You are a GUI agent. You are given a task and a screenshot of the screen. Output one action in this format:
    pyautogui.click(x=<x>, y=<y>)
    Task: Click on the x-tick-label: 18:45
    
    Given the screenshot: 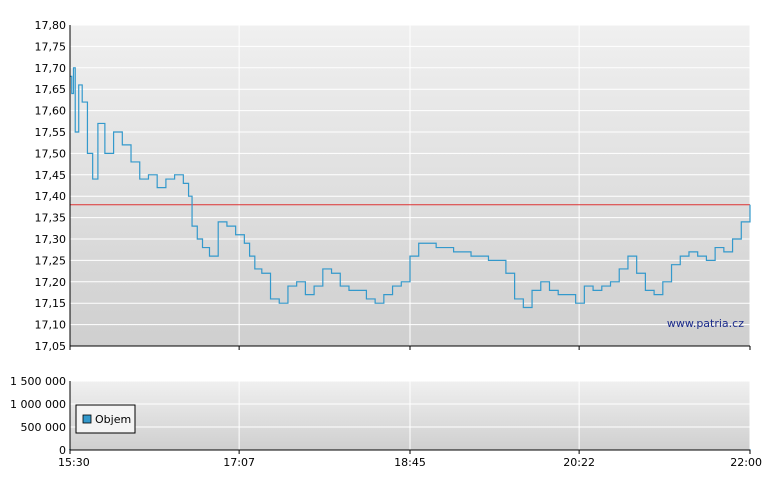 What is the action you would take?
    pyautogui.click(x=410, y=462)
    